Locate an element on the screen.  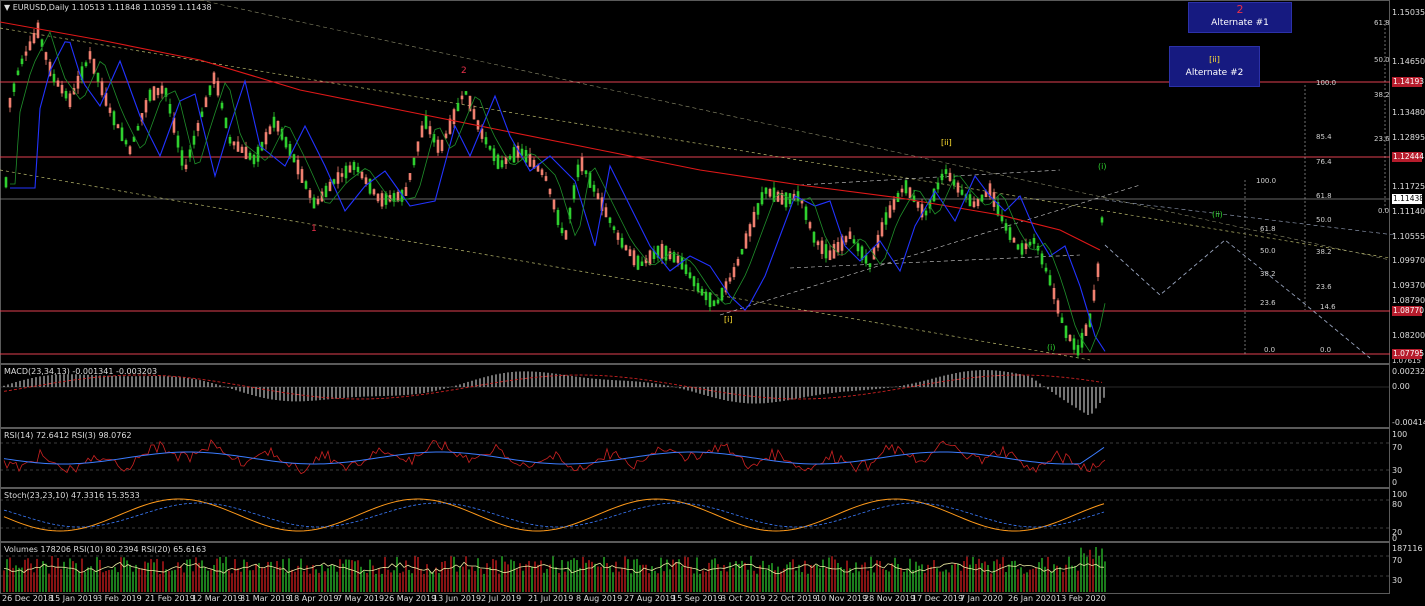
projection-path is located at coordinates (1237, 299).